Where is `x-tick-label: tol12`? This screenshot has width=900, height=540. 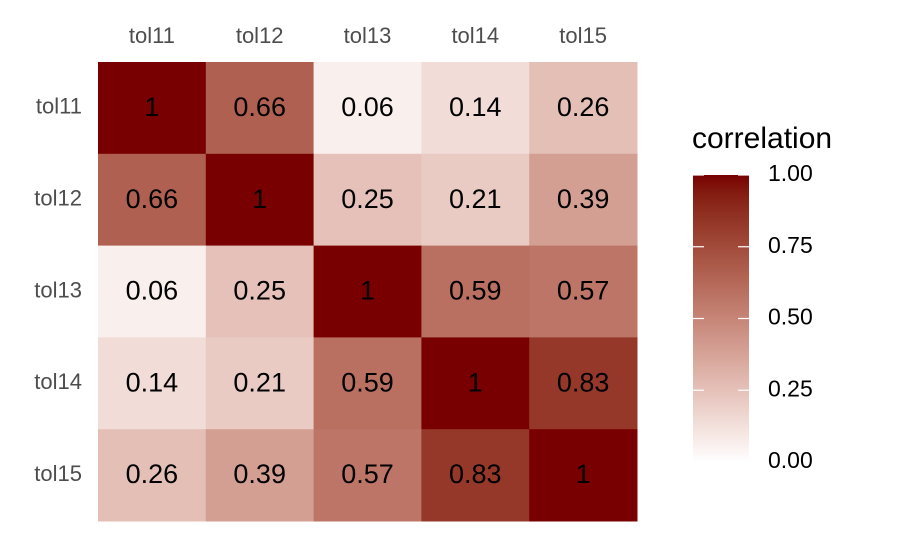
x-tick-label: tol12 is located at coordinates (260, 35).